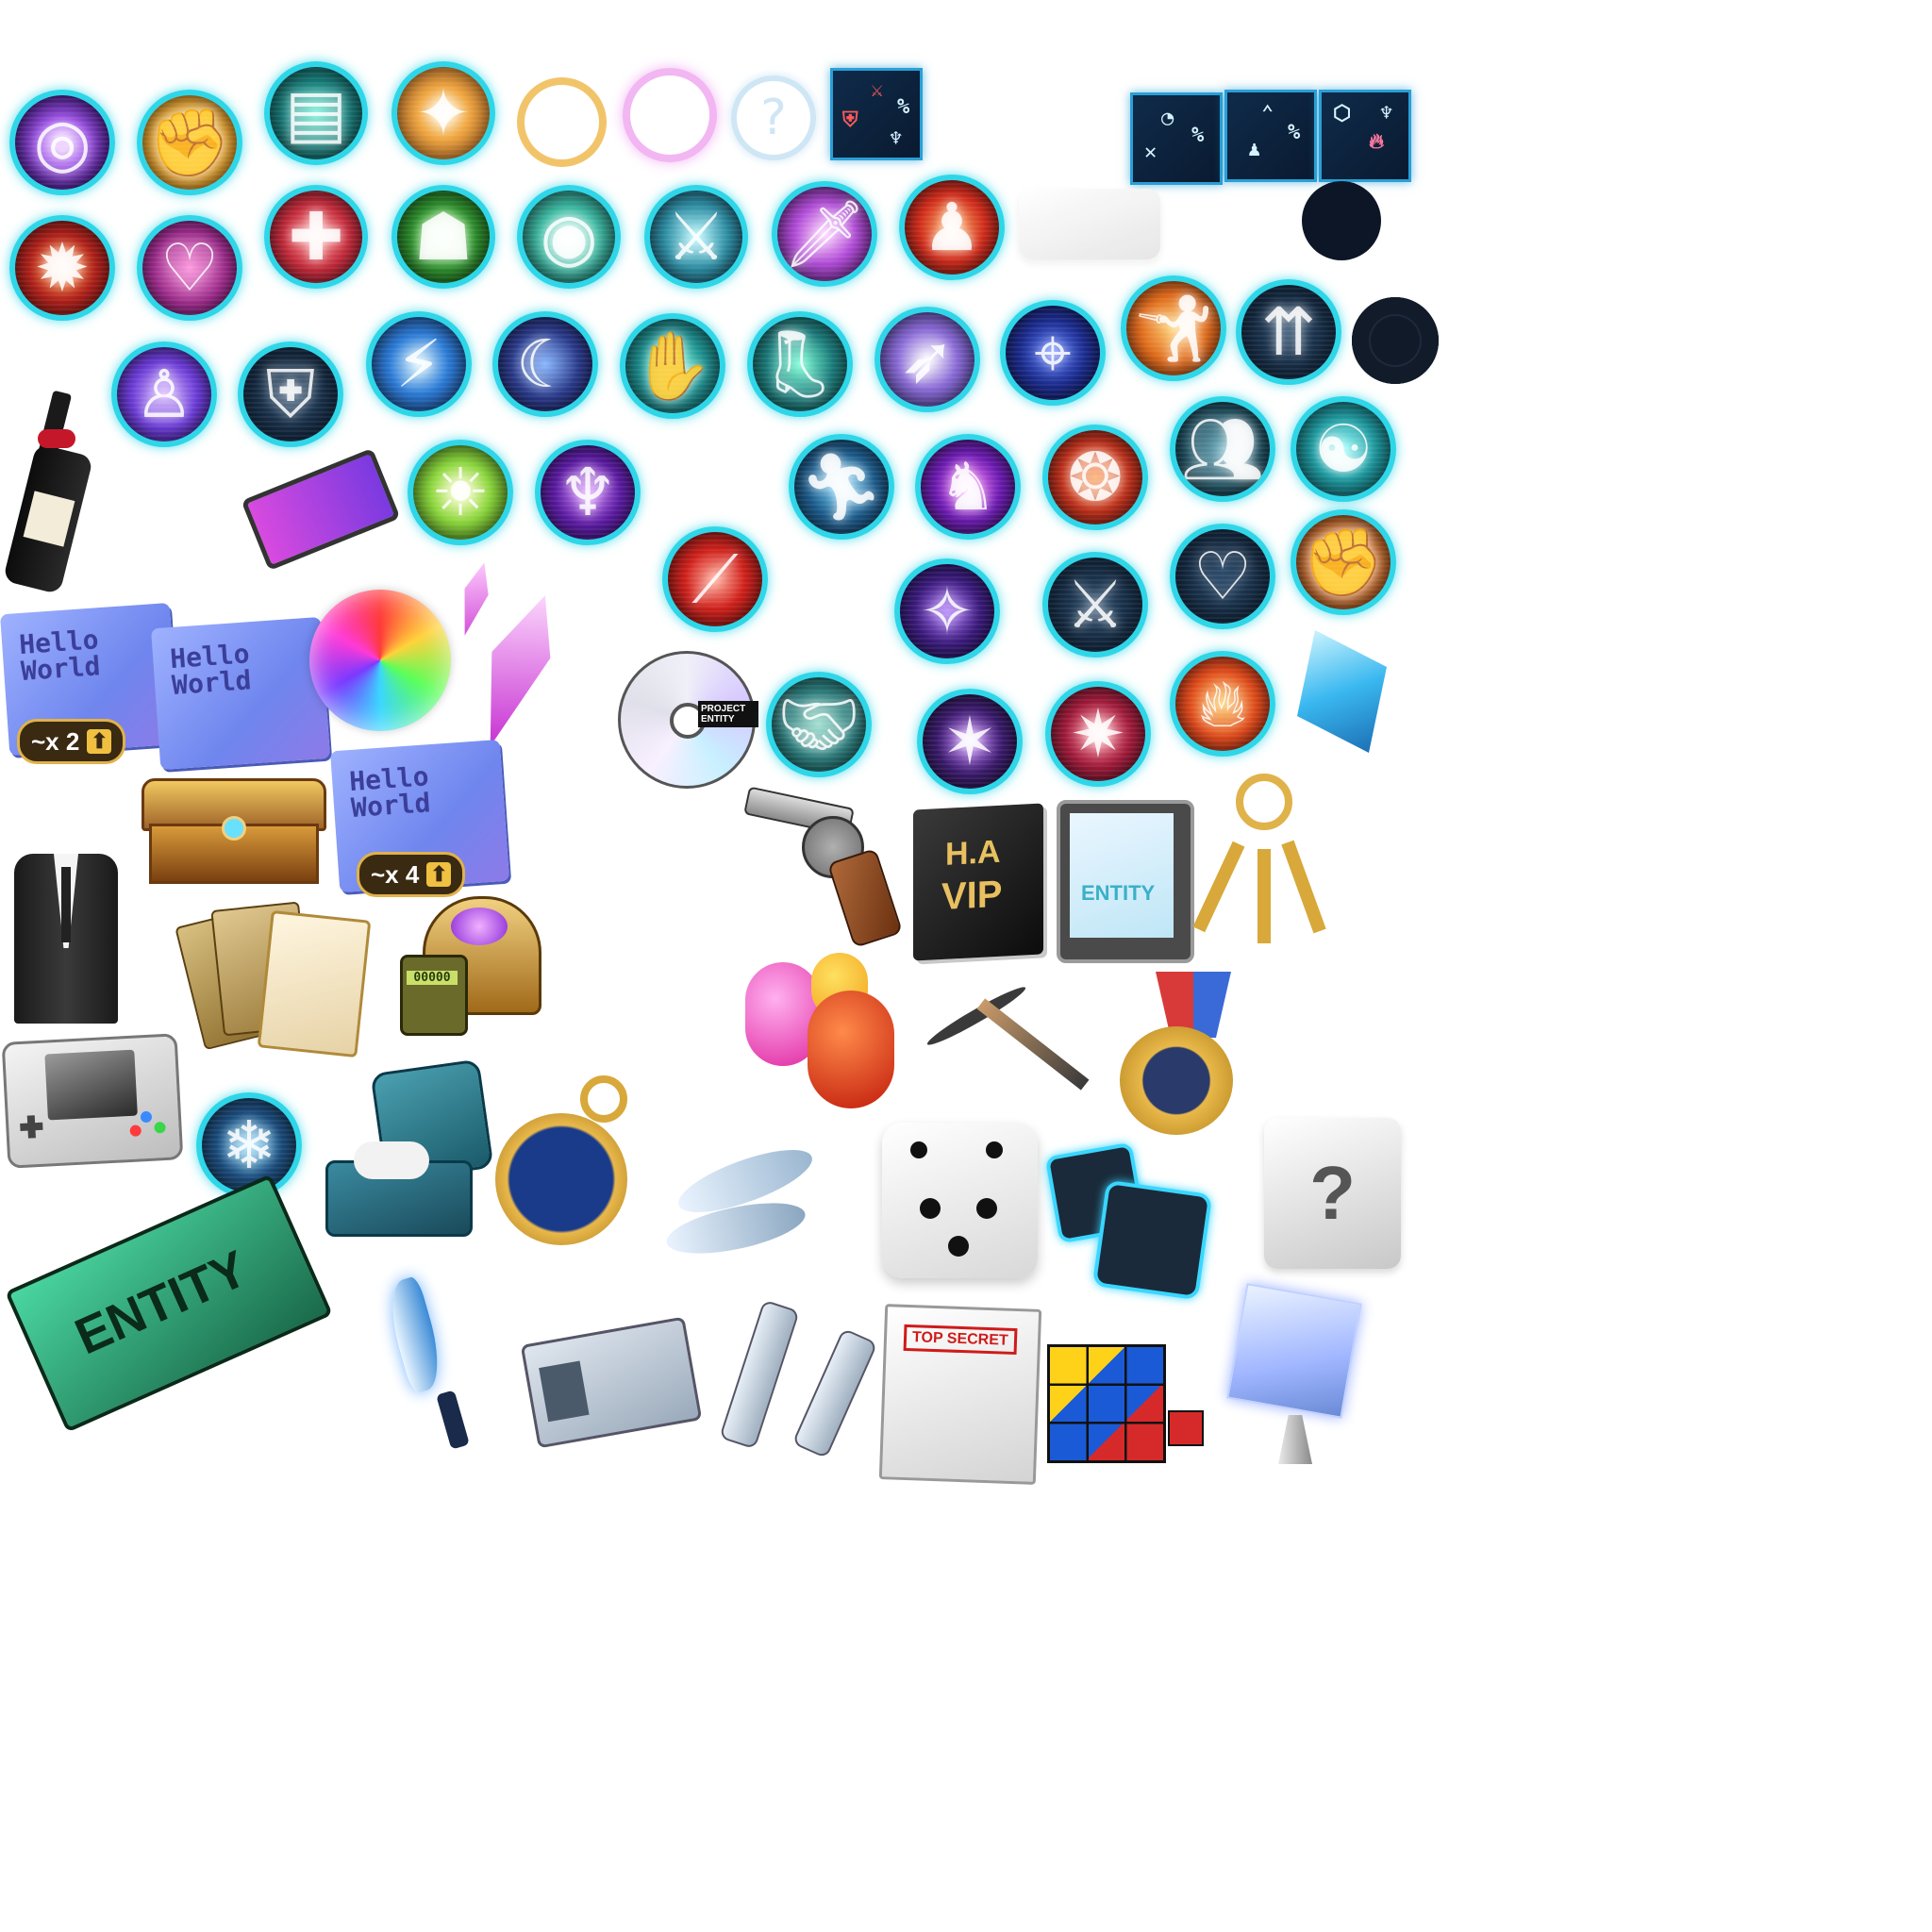  What do you see at coordinates (443, 113) in the screenshot?
I see `skill-icon-starburst: ✦` at bounding box center [443, 113].